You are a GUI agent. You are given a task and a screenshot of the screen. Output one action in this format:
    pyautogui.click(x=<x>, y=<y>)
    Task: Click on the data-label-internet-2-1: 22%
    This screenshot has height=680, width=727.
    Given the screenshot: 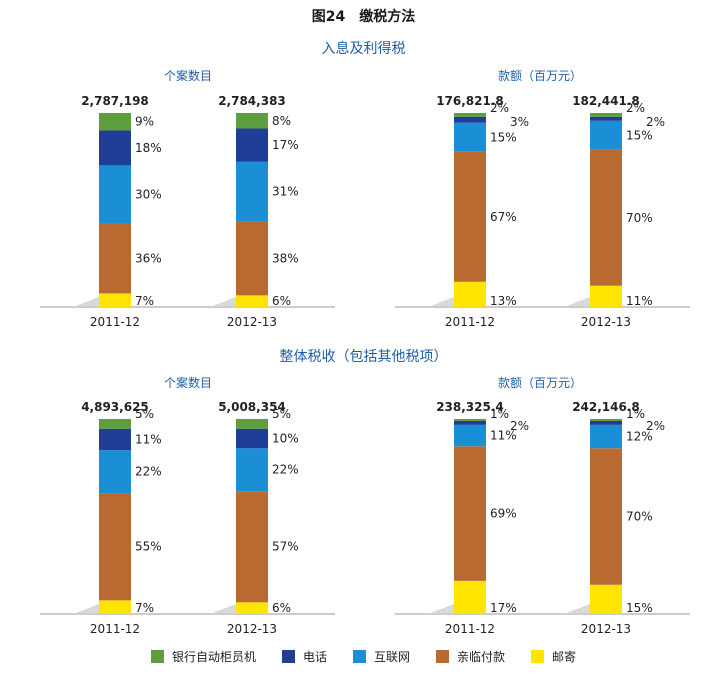 What is the action you would take?
    pyautogui.click(x=285, y=470)
    